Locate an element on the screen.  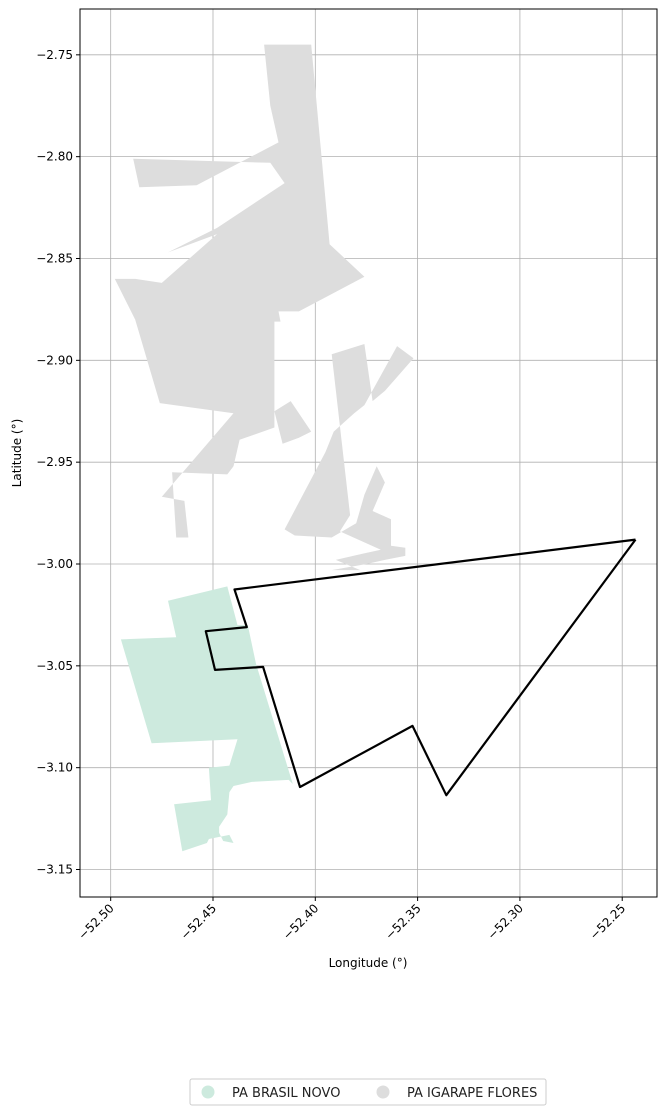
legend-frame is located at coordinates (368, 1092).